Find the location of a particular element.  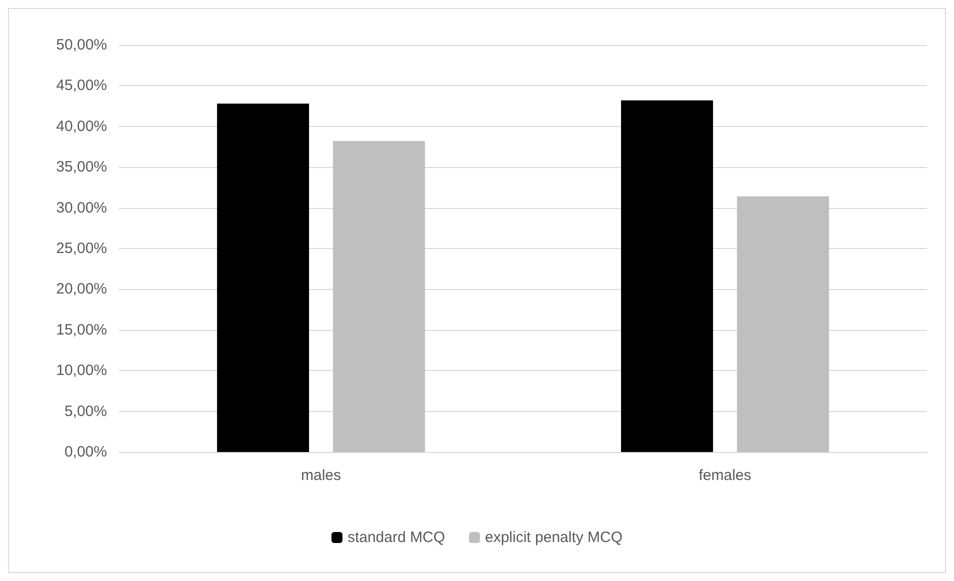

y-tick-label: 45,00% is located at coordinates (81, 85).